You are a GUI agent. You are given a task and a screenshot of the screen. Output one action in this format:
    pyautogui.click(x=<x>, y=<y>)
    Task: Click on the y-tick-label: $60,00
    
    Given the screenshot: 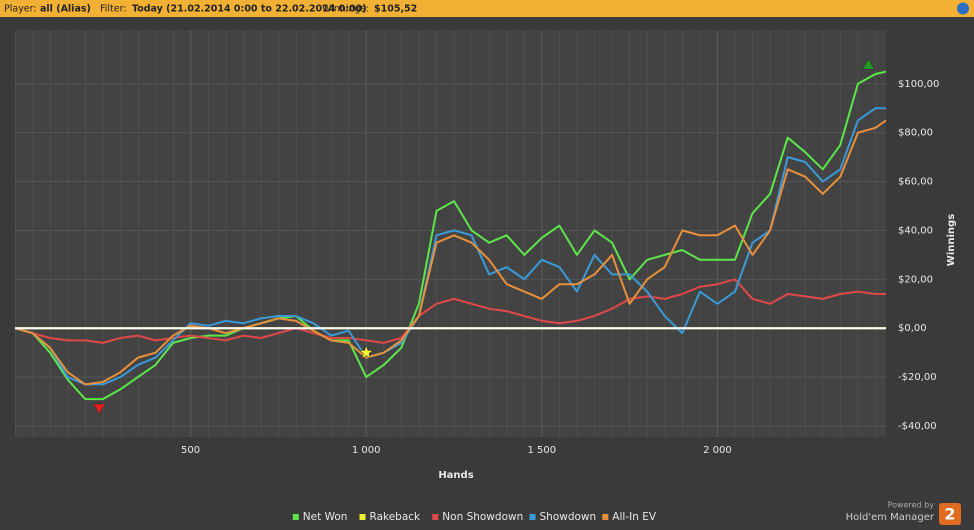 What is the action you would take?
    pyautogui.click(x=915, y=182)
    